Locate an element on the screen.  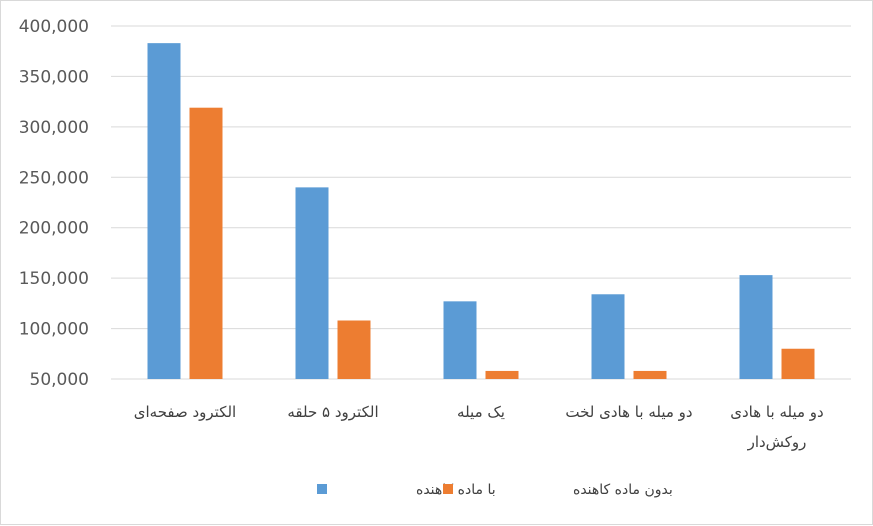
x-category-label: دو میله با هادی is located at coordinates (776, 412).